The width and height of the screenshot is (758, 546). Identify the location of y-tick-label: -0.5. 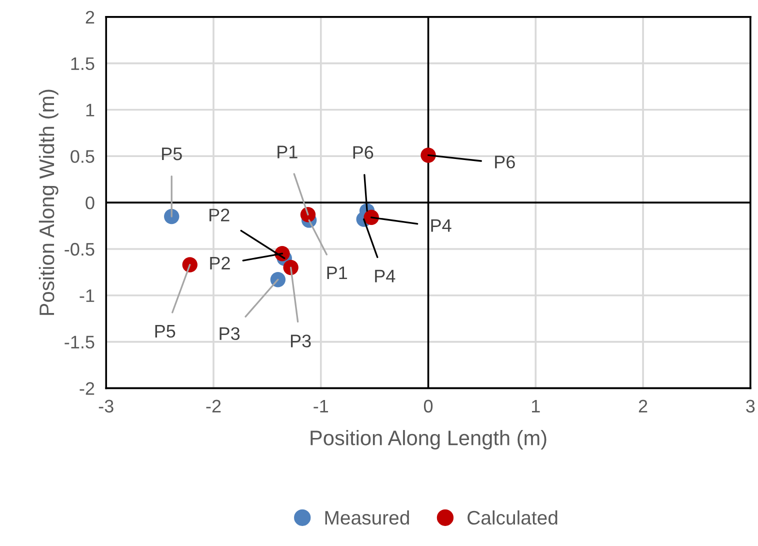
(79, 249).